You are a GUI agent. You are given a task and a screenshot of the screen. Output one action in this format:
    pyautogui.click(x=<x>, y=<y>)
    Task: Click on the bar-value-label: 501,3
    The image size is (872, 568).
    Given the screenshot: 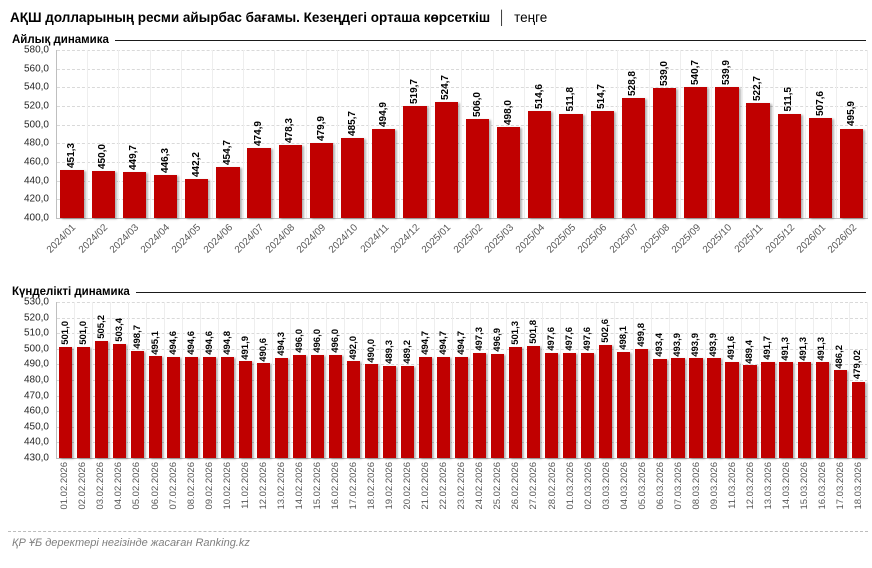 What is the action you would take?
    pyautogui.click(x=516, y=333)
    